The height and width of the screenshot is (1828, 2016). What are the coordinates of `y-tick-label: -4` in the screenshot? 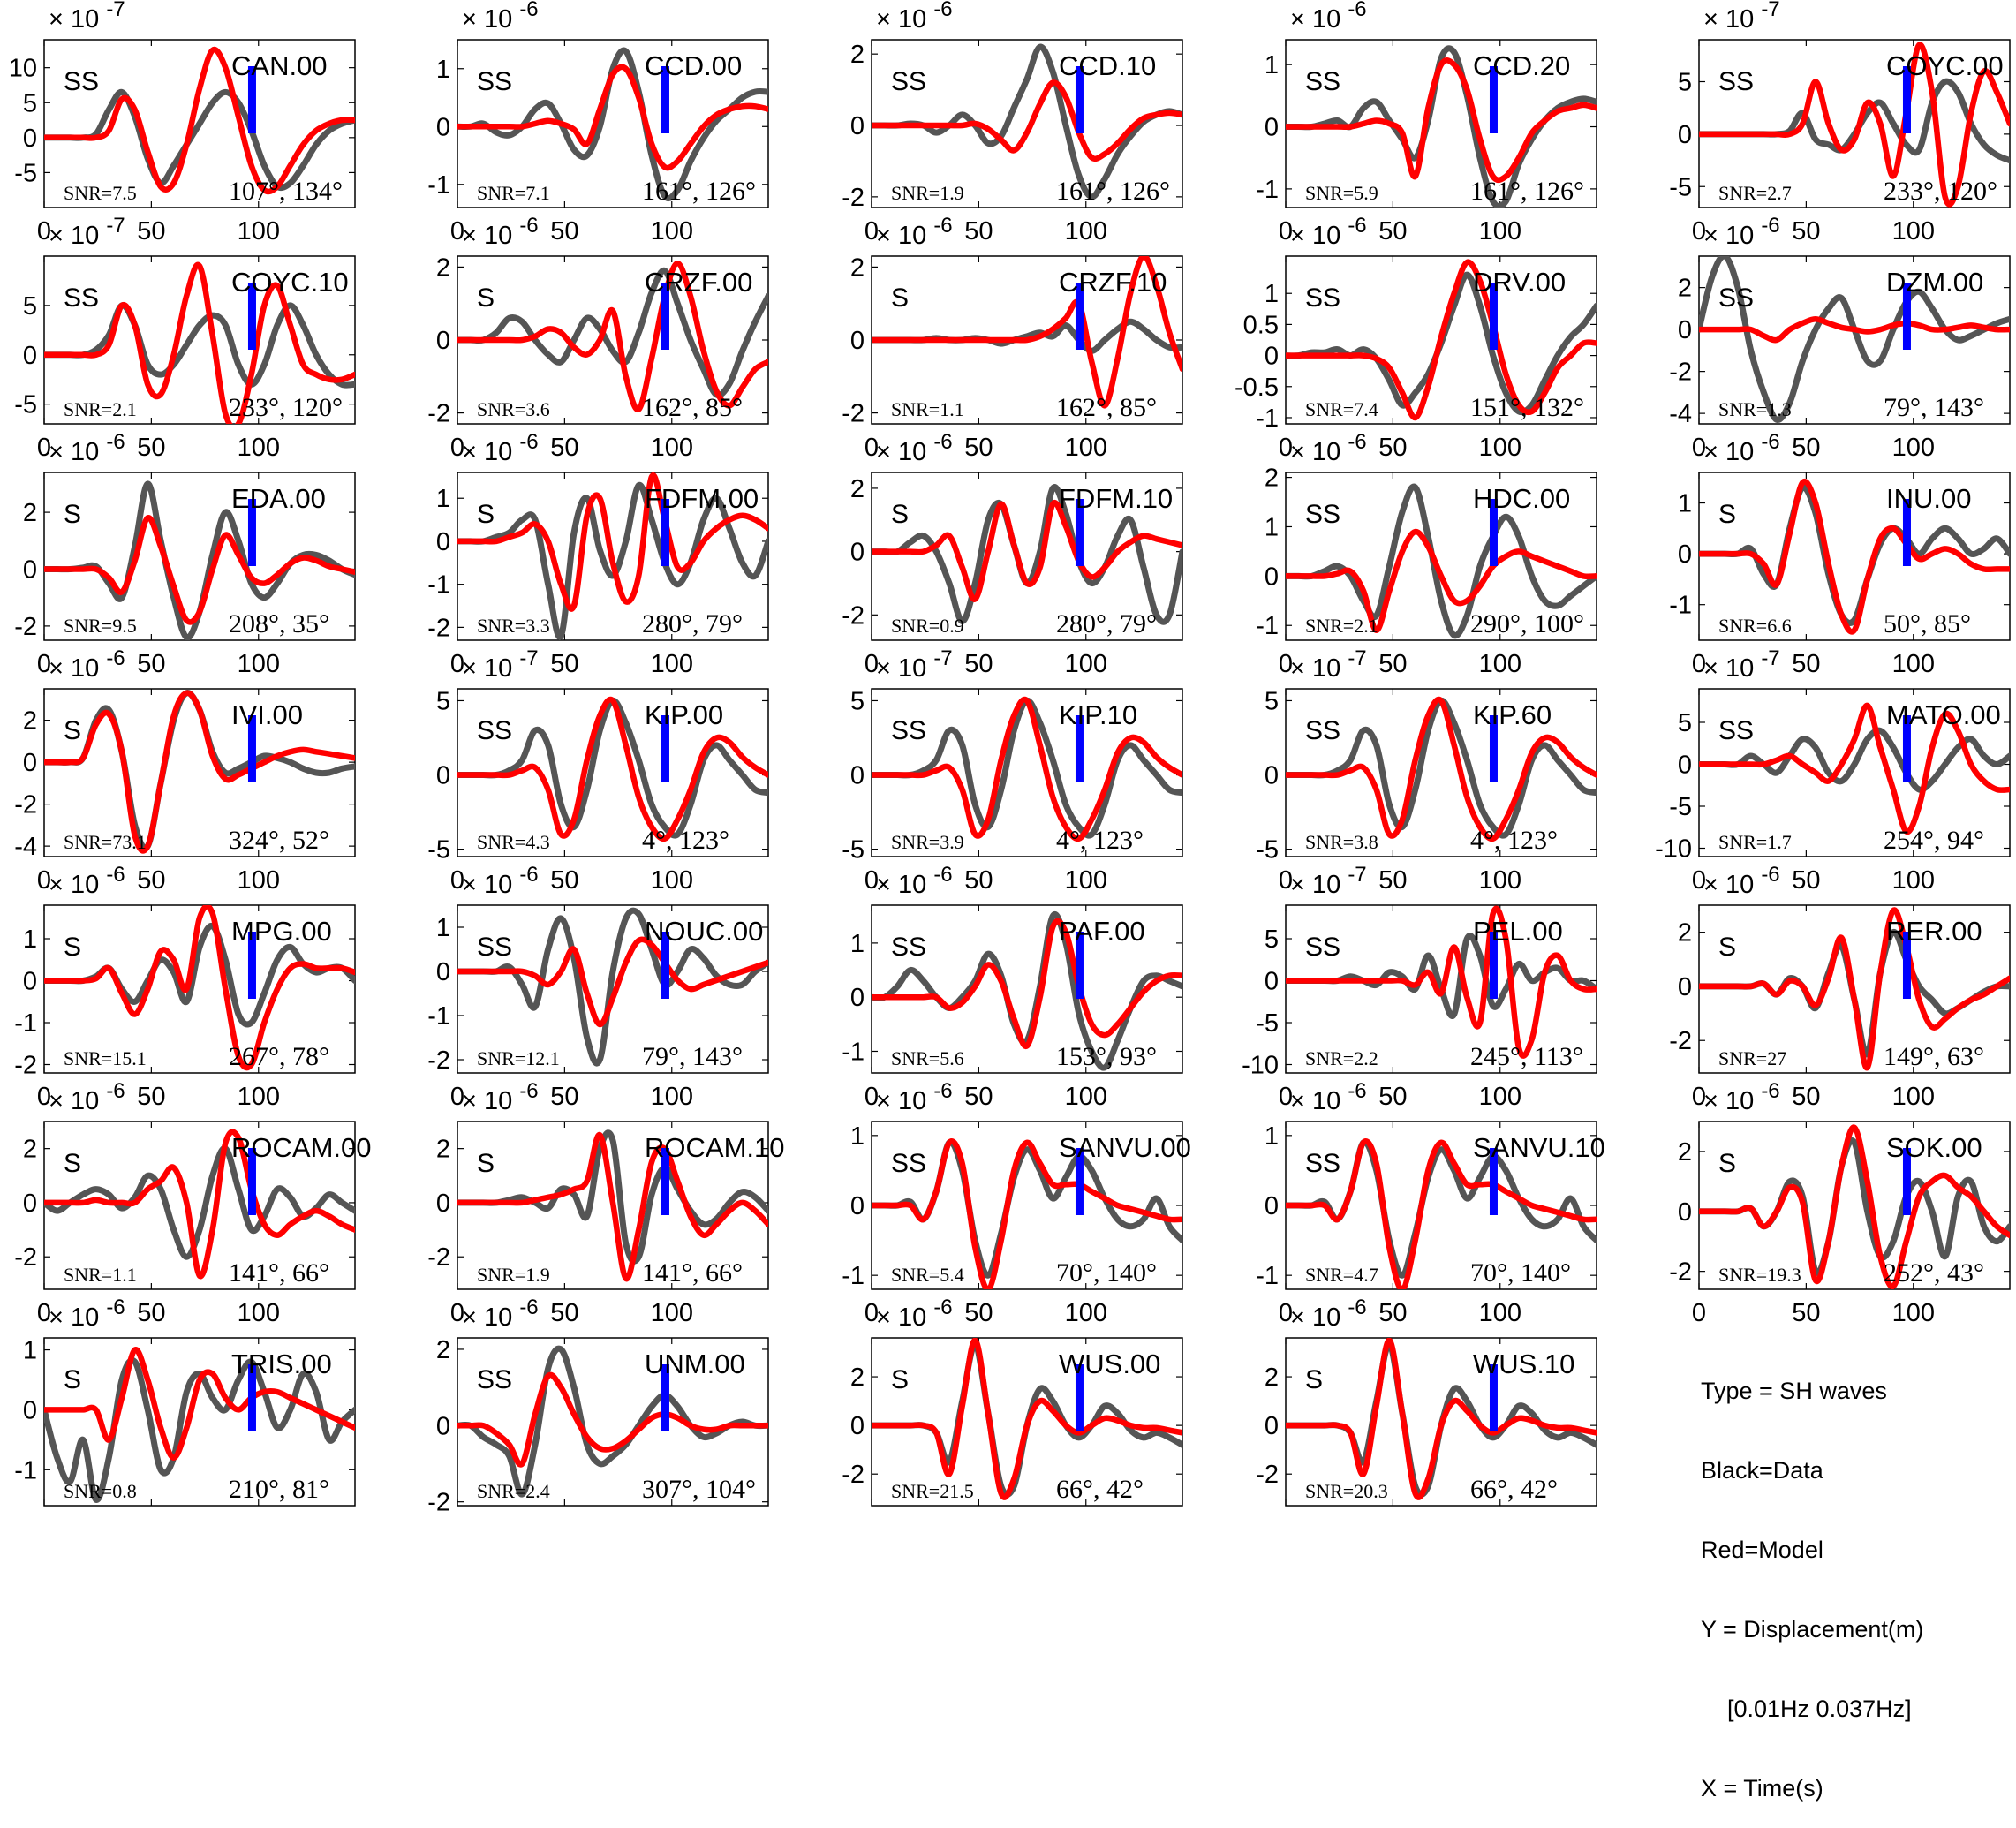 It's located at (1680, 414).